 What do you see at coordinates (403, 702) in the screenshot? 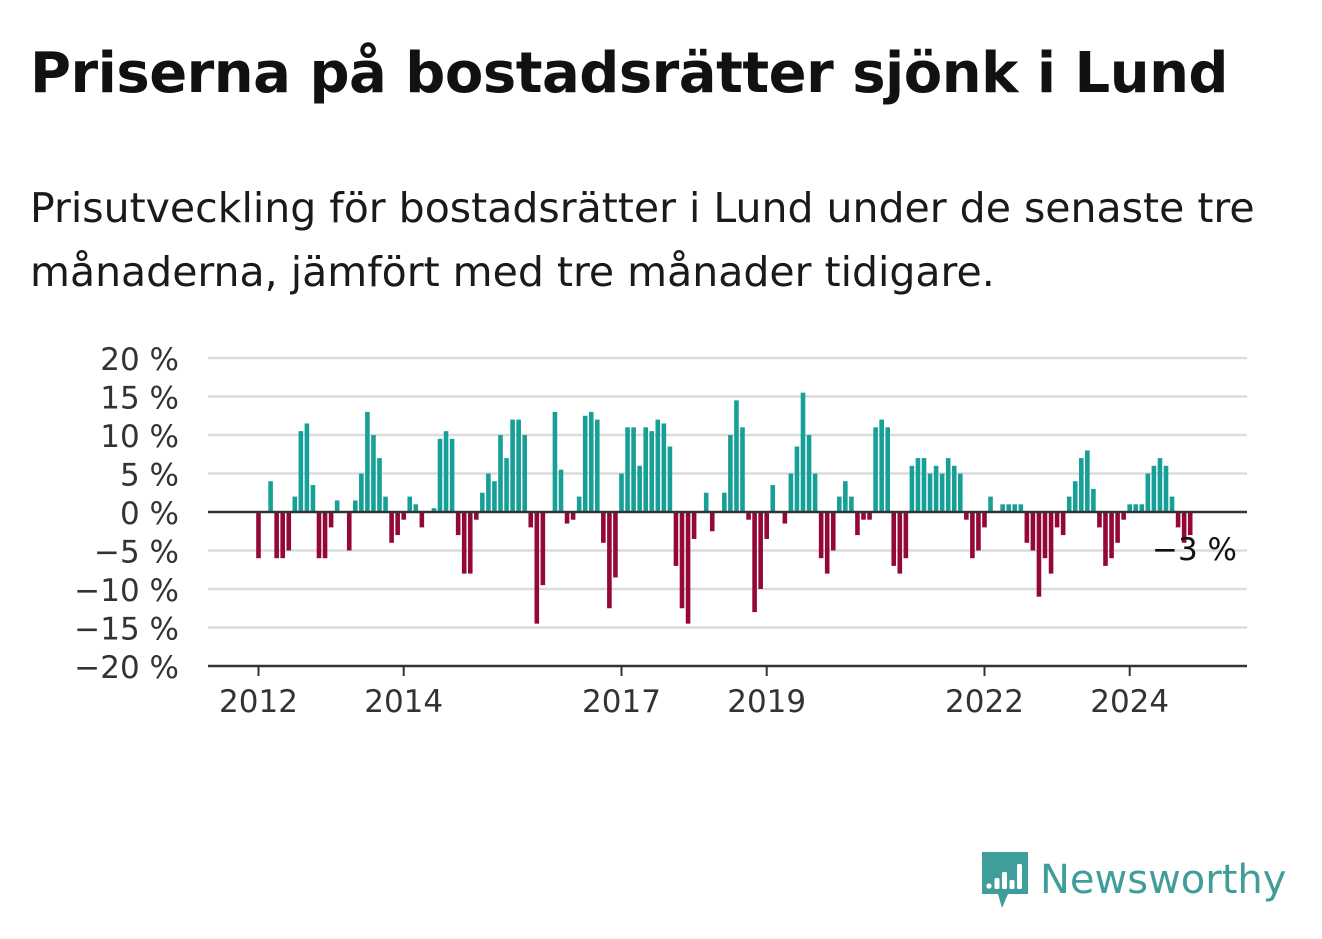
I see `x-tick-label: 2014` at bounding box center [403, 702].